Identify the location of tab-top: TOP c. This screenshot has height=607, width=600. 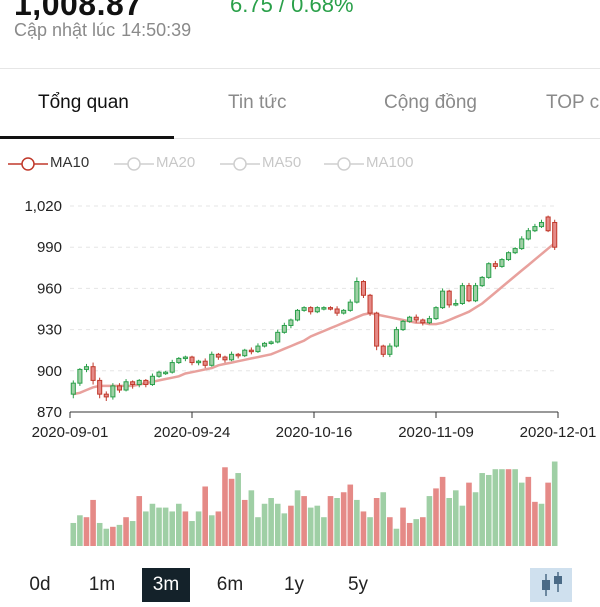
(573, 102).